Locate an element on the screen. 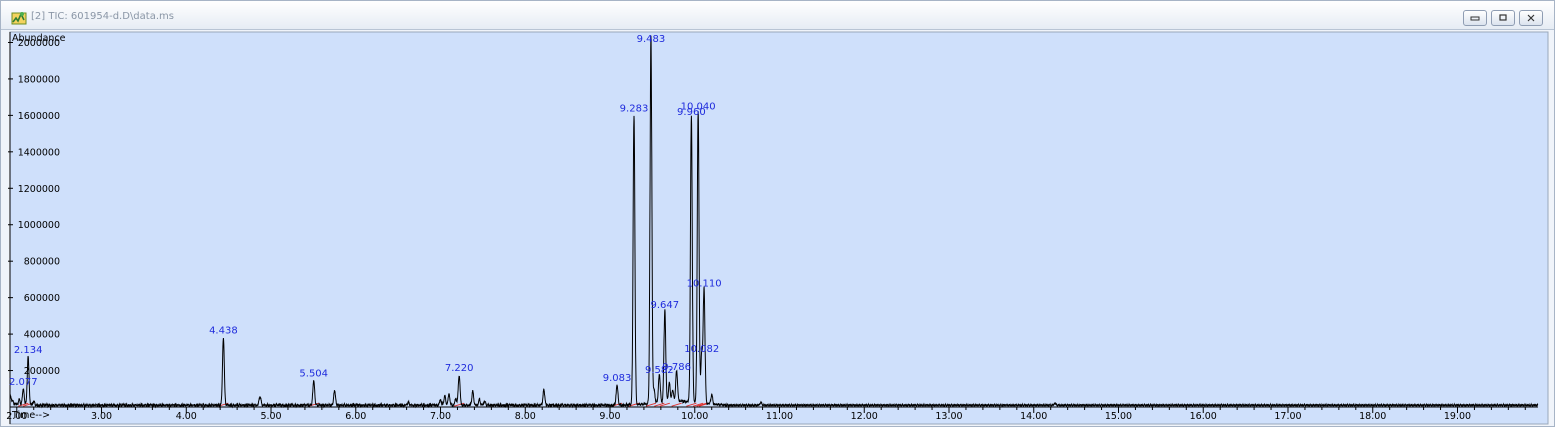 The width and height of the screenshot is (1555, 427). x-tick-label: 7.00 is located at coordinates (440, 416).